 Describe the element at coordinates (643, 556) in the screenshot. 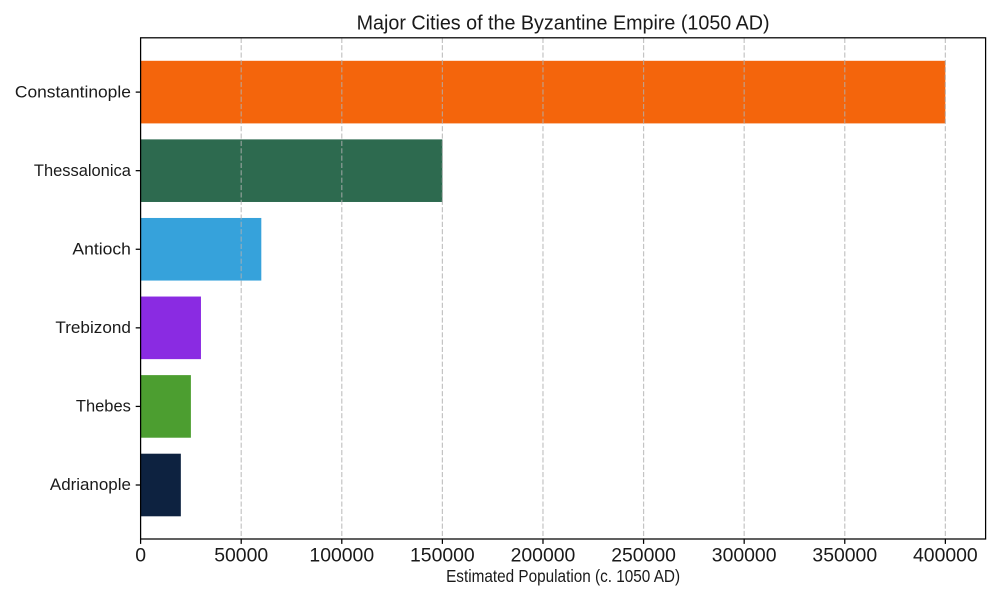

I see `svg-text: 250000` at that location.